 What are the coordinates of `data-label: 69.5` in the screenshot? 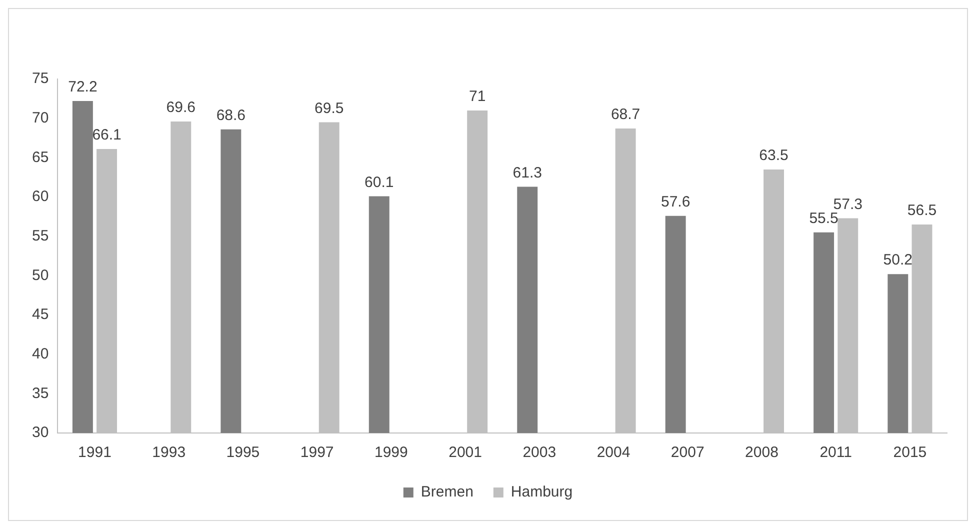 It's located at (329, 108).